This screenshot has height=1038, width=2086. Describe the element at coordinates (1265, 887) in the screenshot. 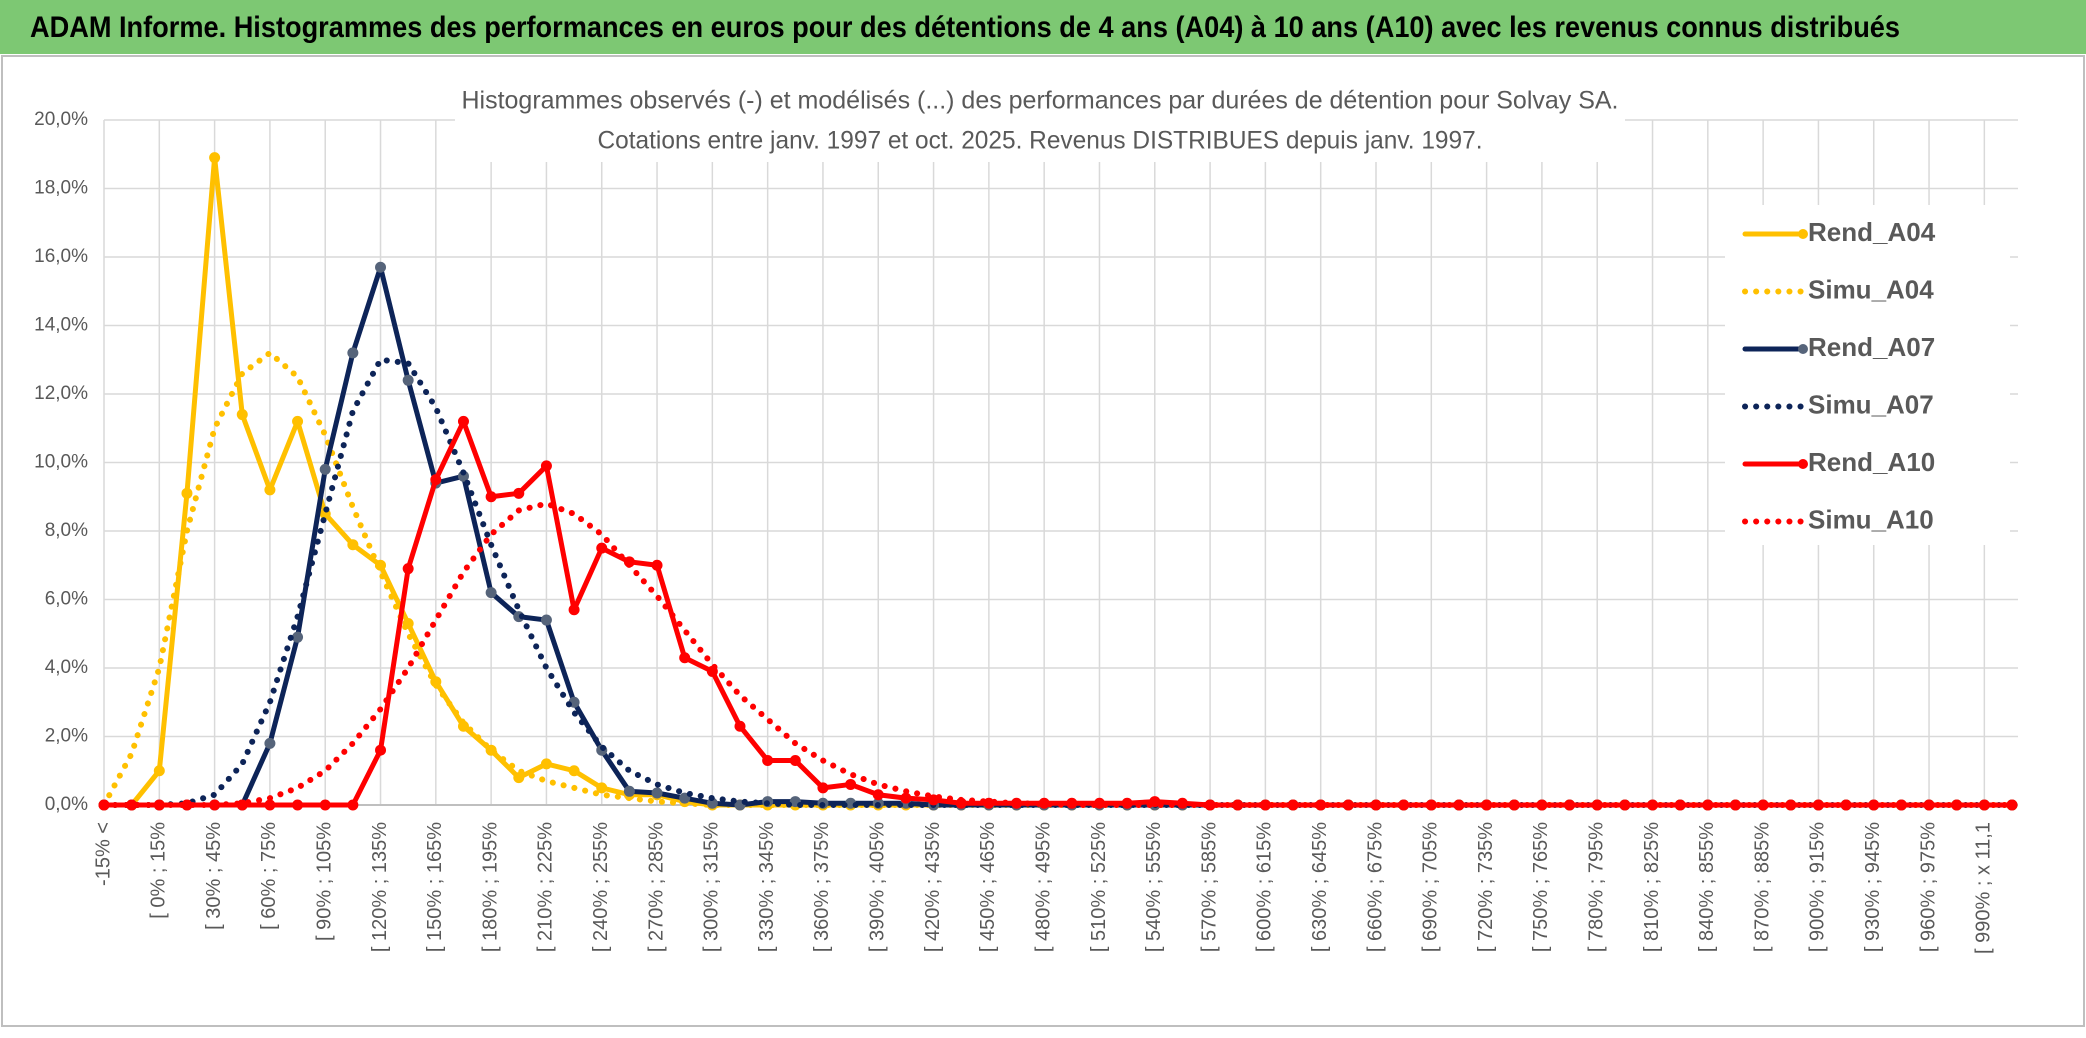

I see `x-tick-label: [ 600% ; 615%` at that location.